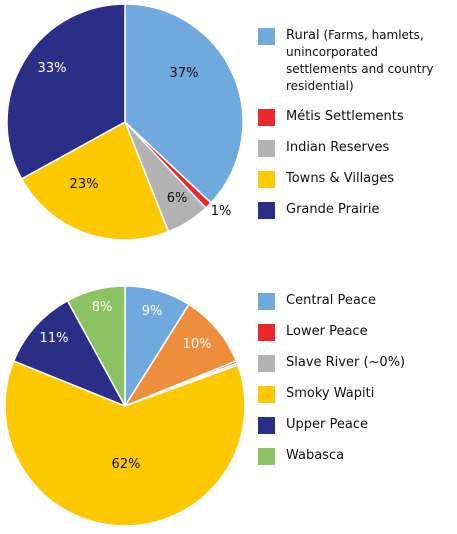 The height and width of the screenshot is (534, 457). What do you see at coordinates (177, 198) in the screenshot?
I see `pie1-data-label-indian-reserves: 6%` at bounding box center [177, 198].